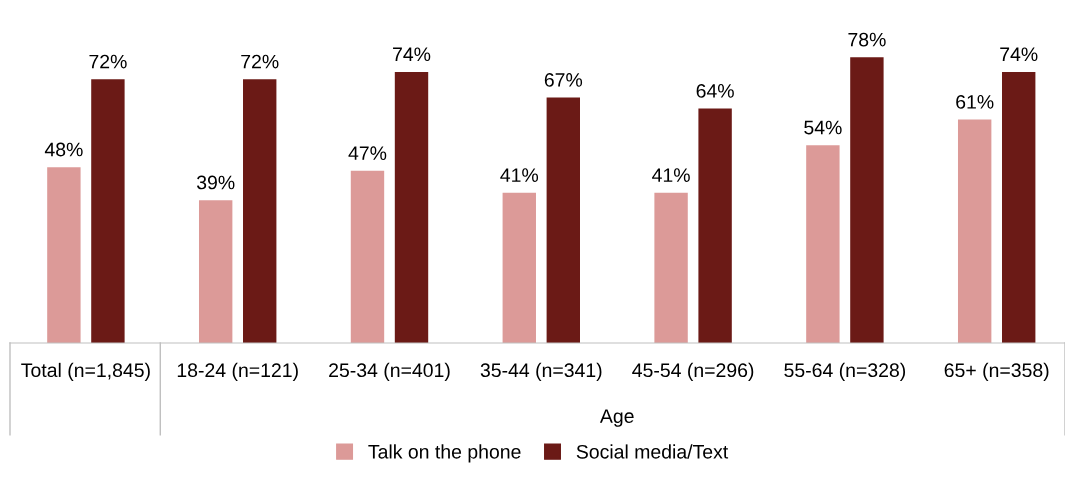 This screenshot has width=1065, height=480. Describe the element at coordinates (563, 80) in the screenshot. I see `data-label: 67%` at that location.